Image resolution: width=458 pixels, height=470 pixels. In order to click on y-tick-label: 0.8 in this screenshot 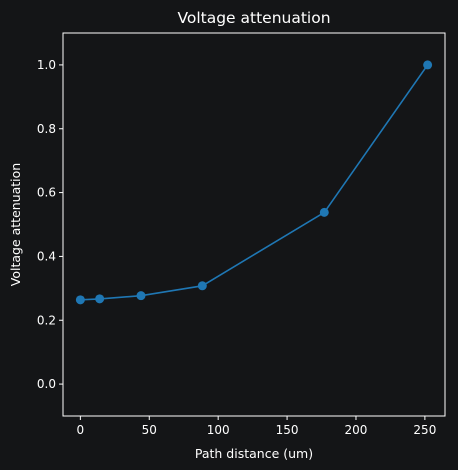, I will do `click(46, 129)`.